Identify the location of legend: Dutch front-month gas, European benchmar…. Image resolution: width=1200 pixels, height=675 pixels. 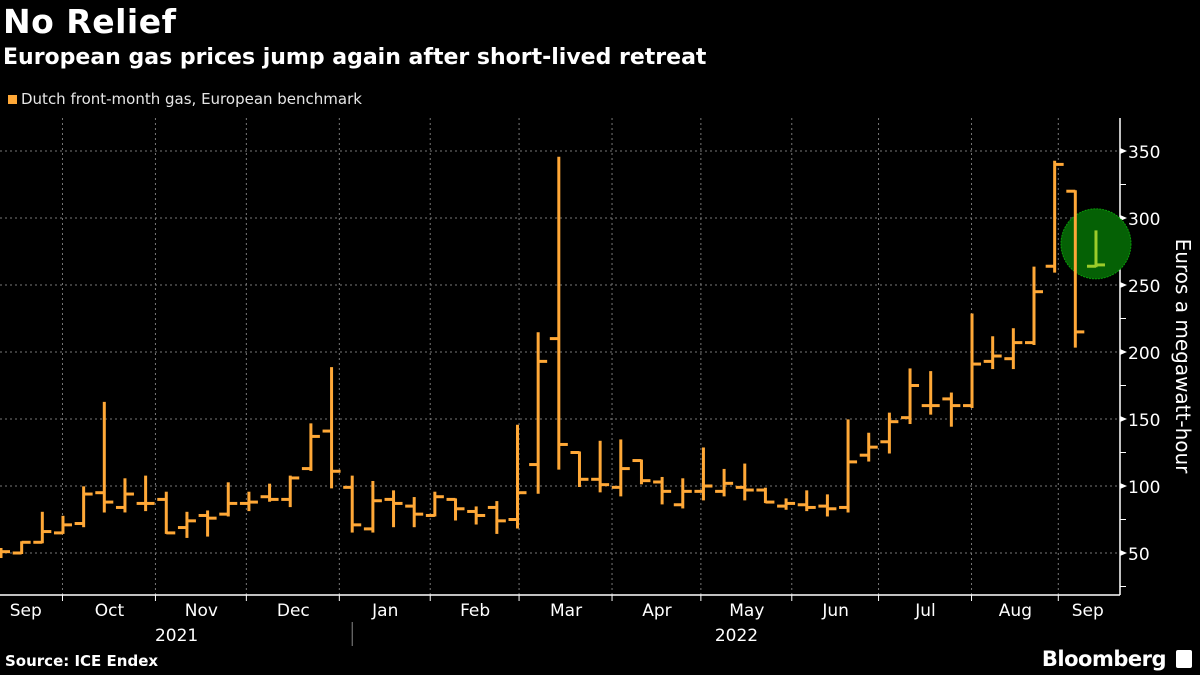
(185, 99).